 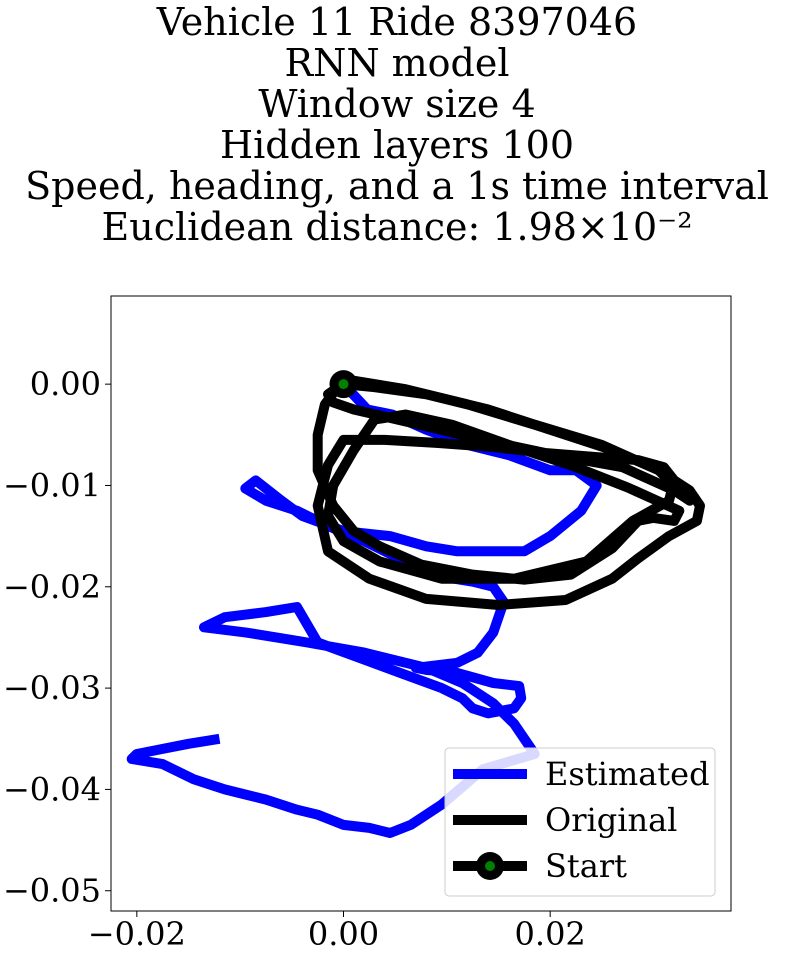 I want to click on legend-label-start: Start, so click(x=586, y=866).